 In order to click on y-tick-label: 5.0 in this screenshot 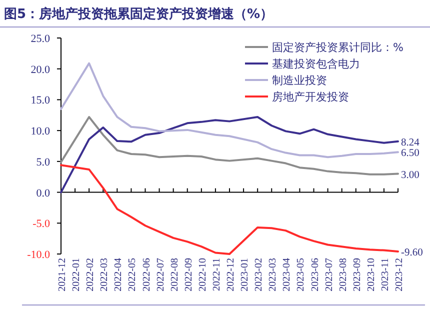, I will do `click(43, 162)`.